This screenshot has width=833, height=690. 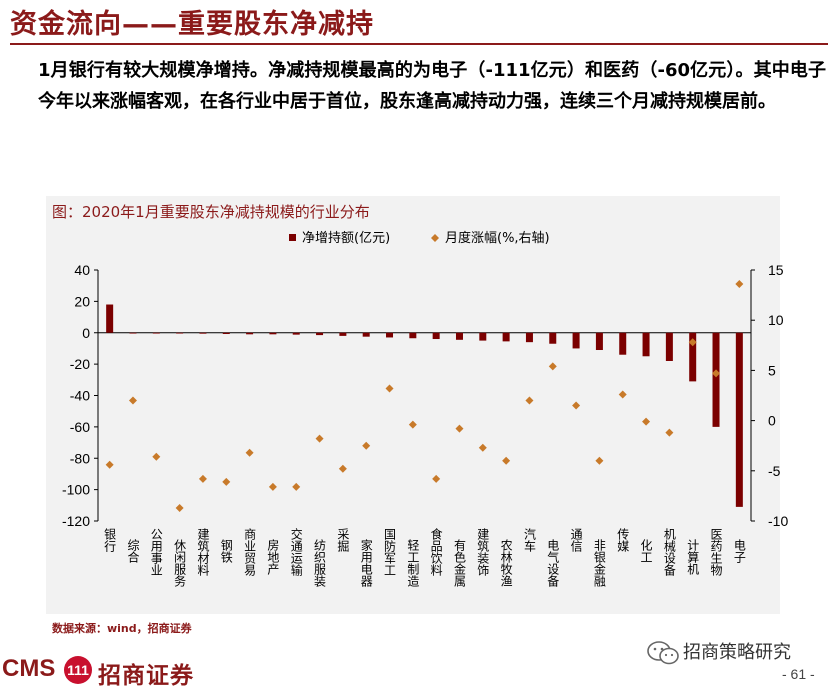 I want to click on y-left-tick-label: 0, so click(x=86, y=333).